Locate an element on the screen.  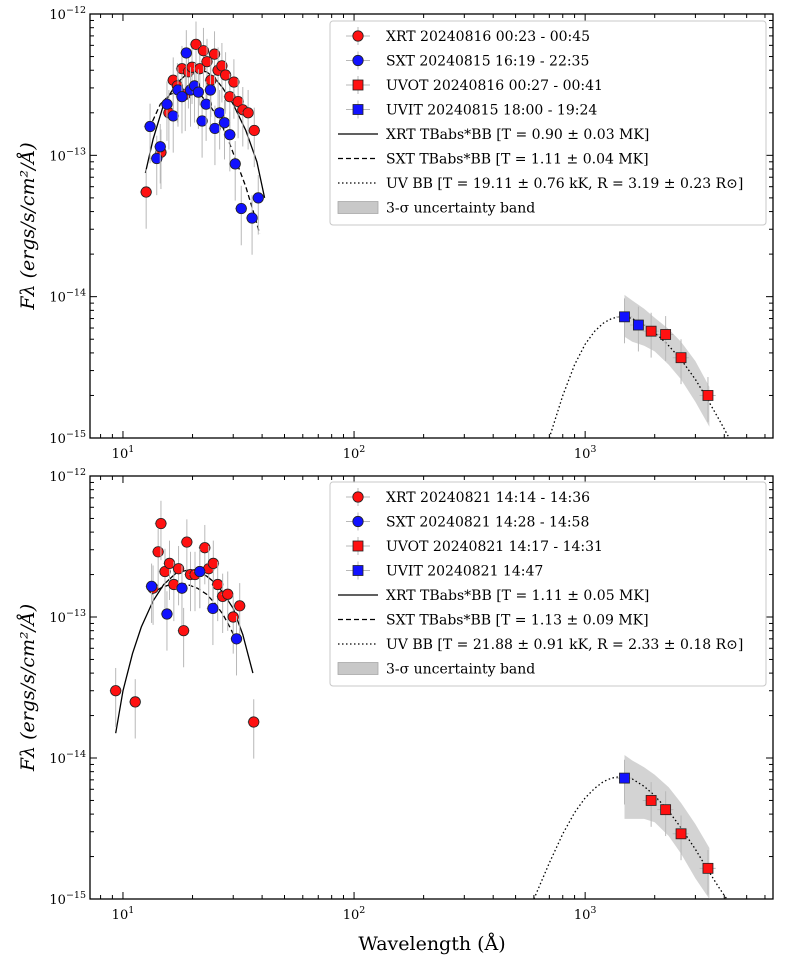
y-axis-title: Fλ (ergs/s/cm²/Å) is located at coordinates (28, 688).